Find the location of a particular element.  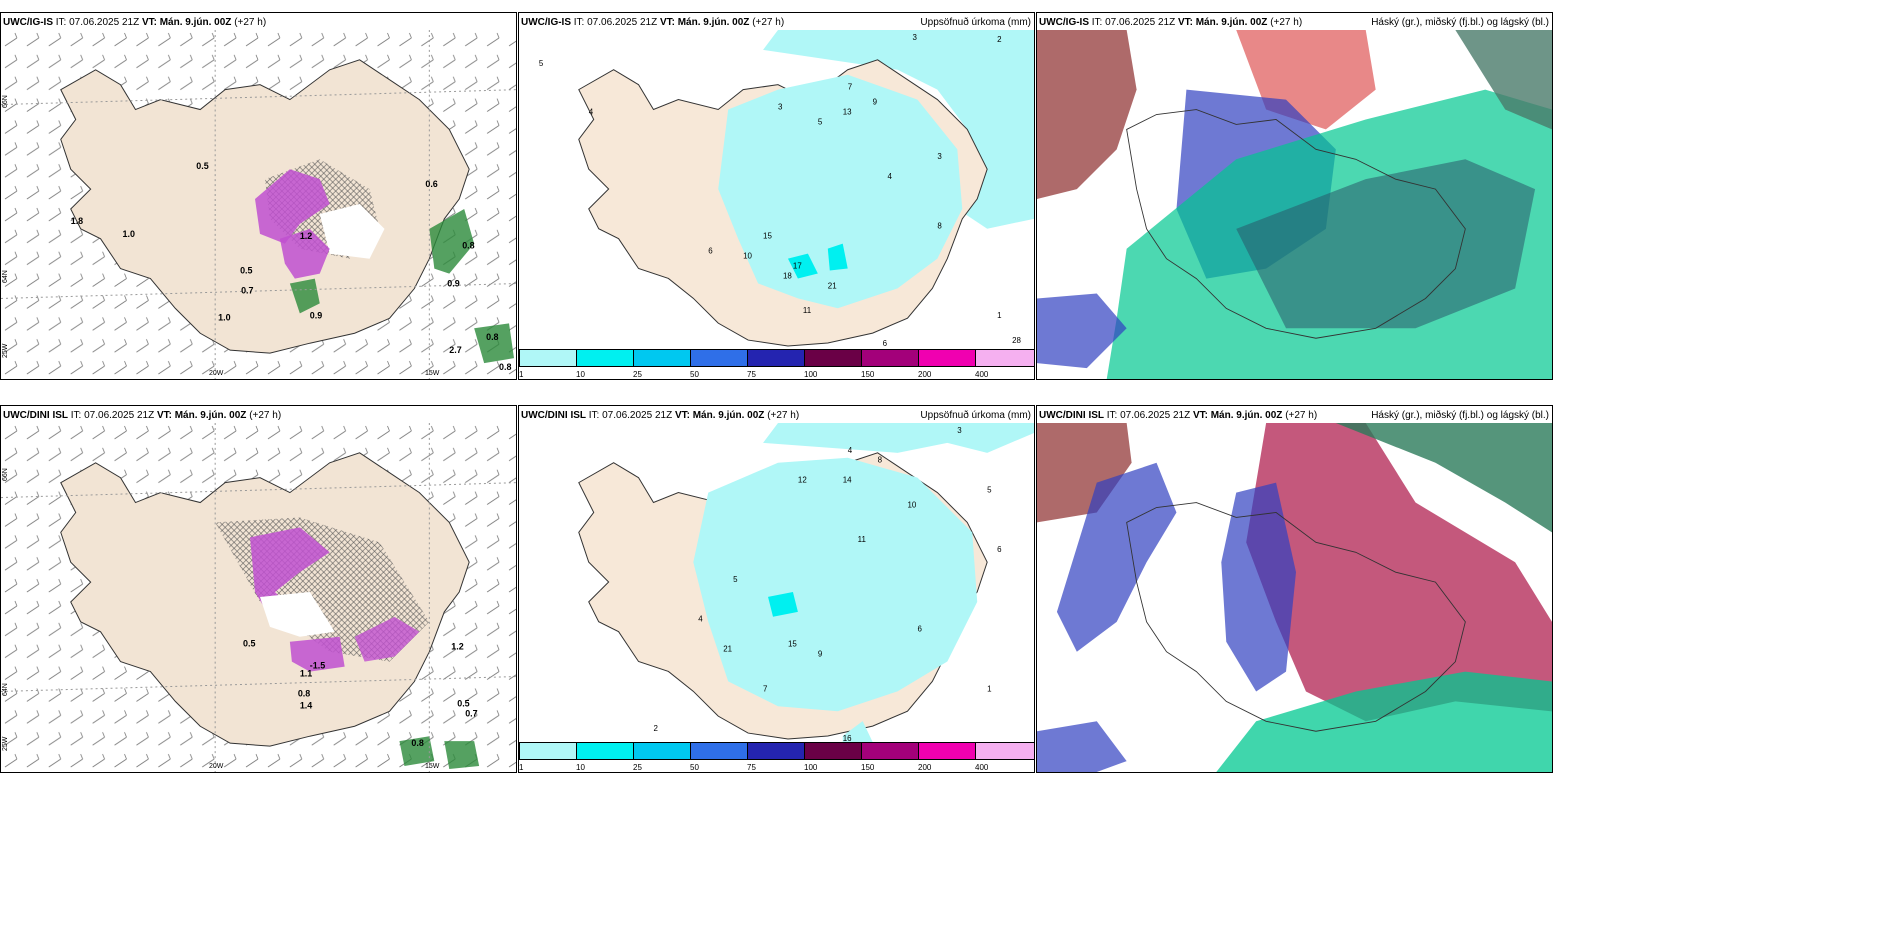

lon-label: 20W is located at coordinates (216, 766).